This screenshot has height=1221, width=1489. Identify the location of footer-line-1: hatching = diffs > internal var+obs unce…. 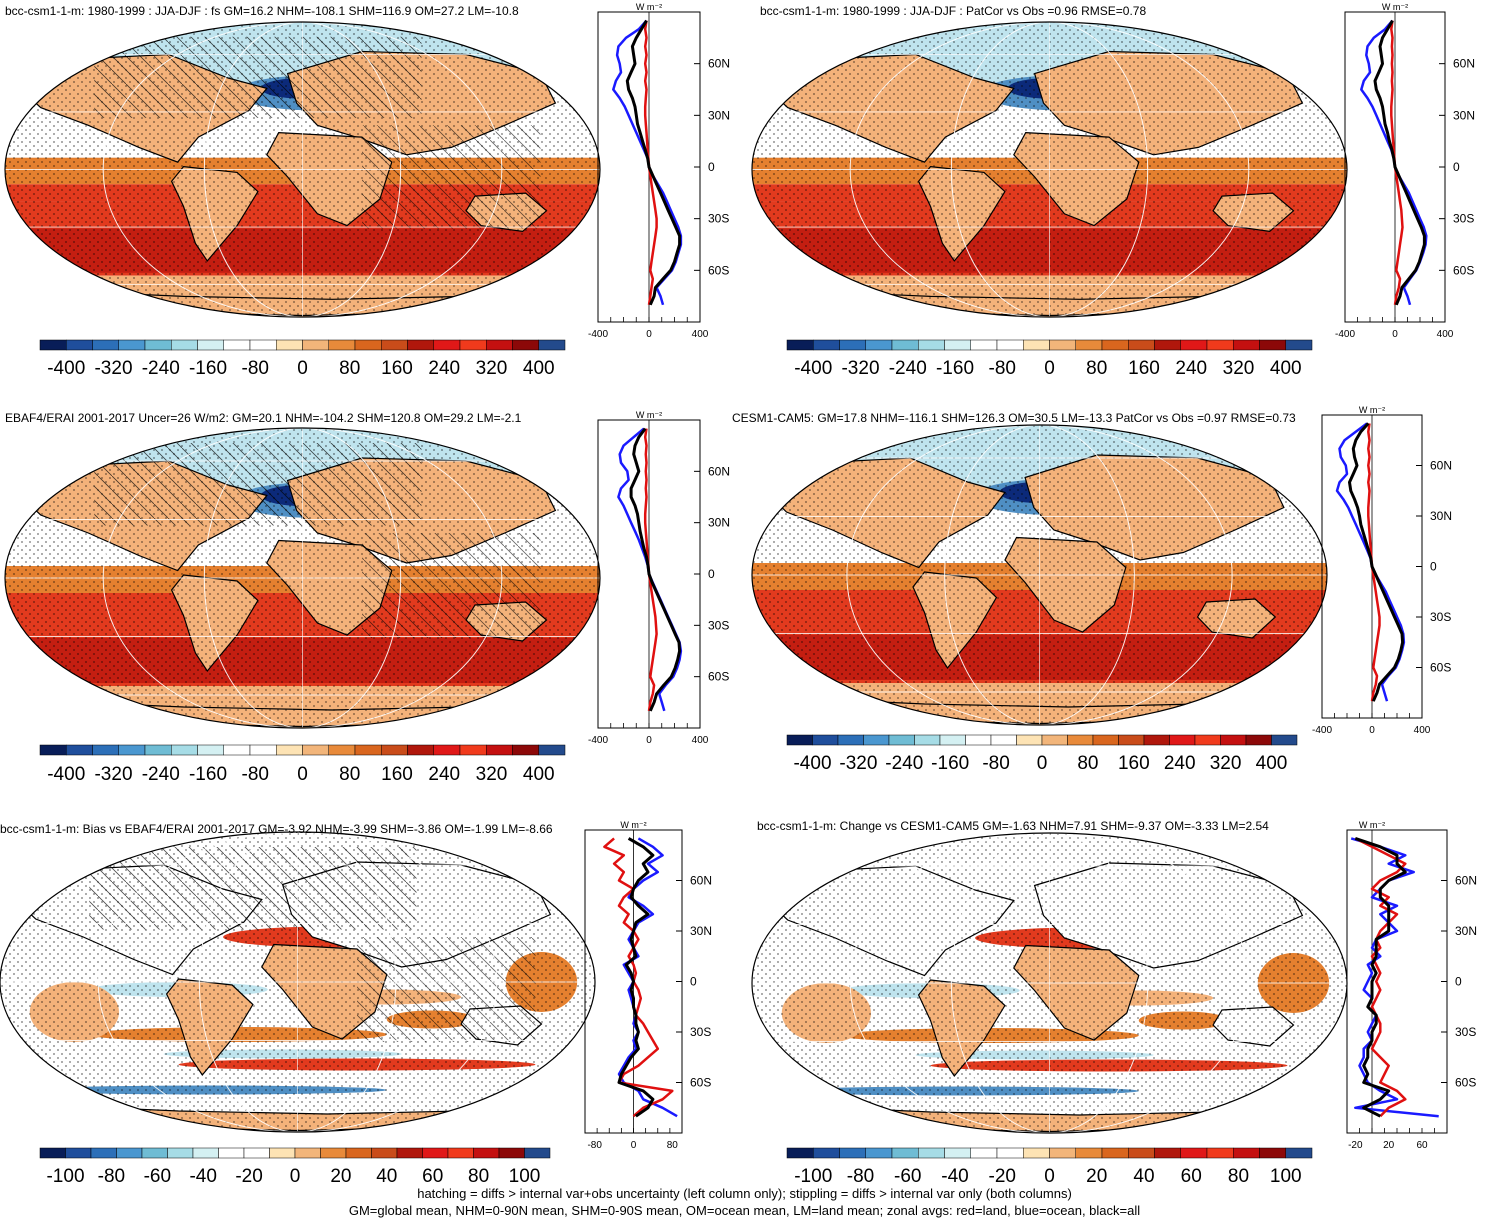
(744, 1193).